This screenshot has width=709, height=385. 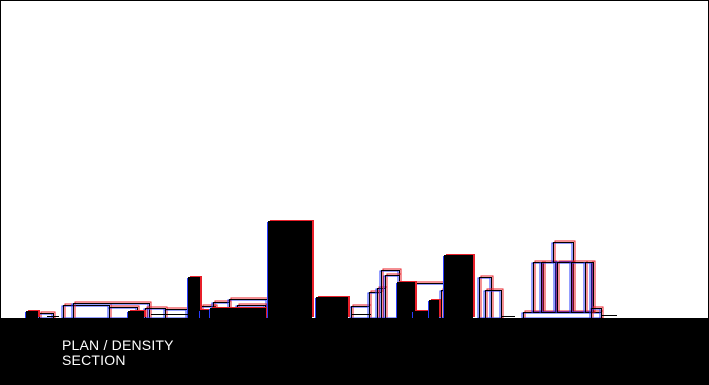 I want to click on section-caption: PLAN / DENSITY SECTION, so click(x=118, y=353).